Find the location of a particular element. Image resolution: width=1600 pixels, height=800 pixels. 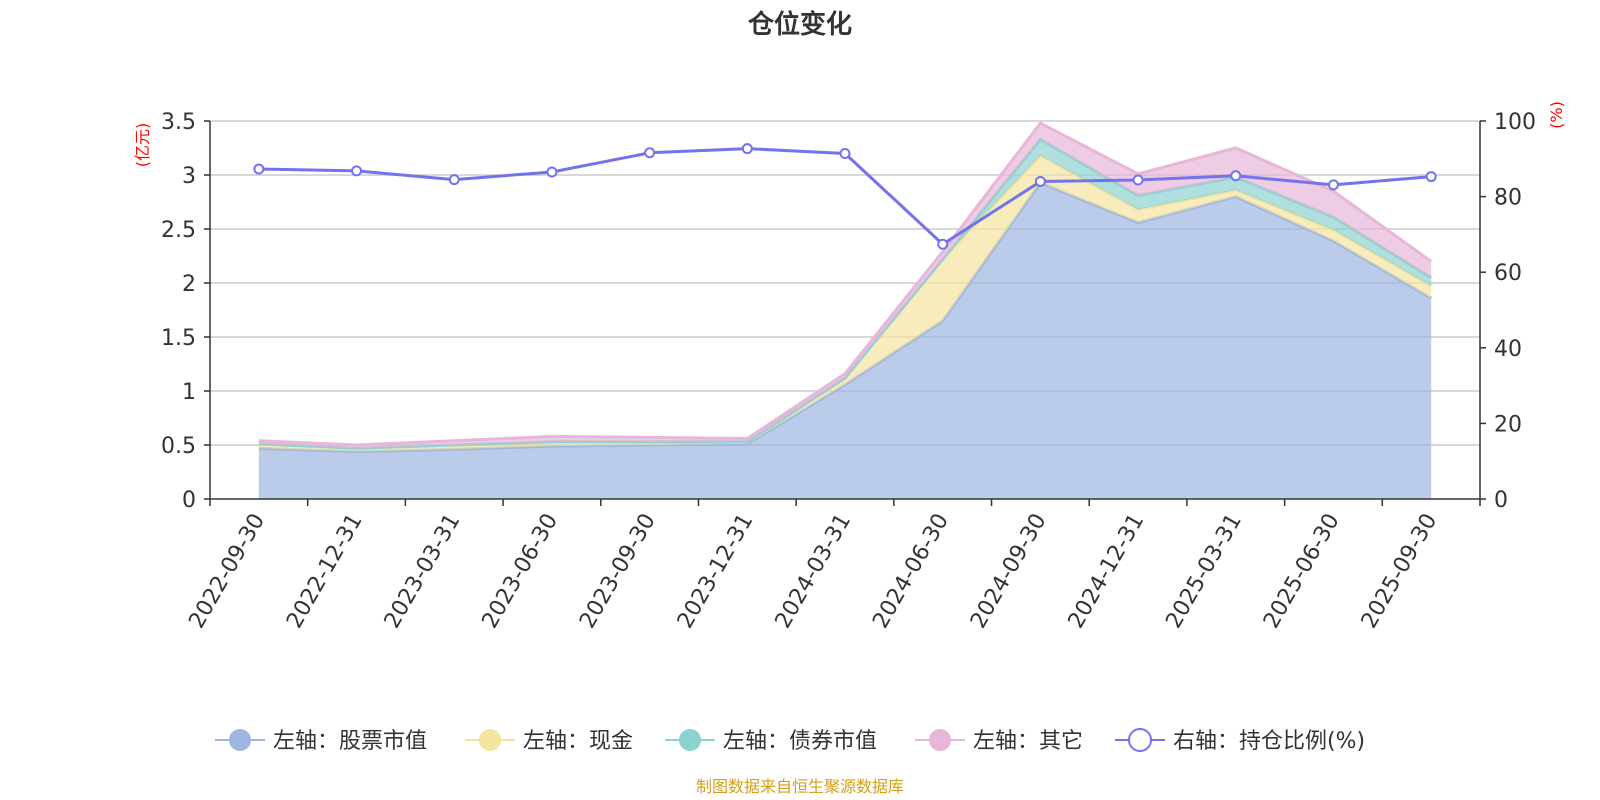

right-tick-label: 20 is located at coordinates (1508, 424).